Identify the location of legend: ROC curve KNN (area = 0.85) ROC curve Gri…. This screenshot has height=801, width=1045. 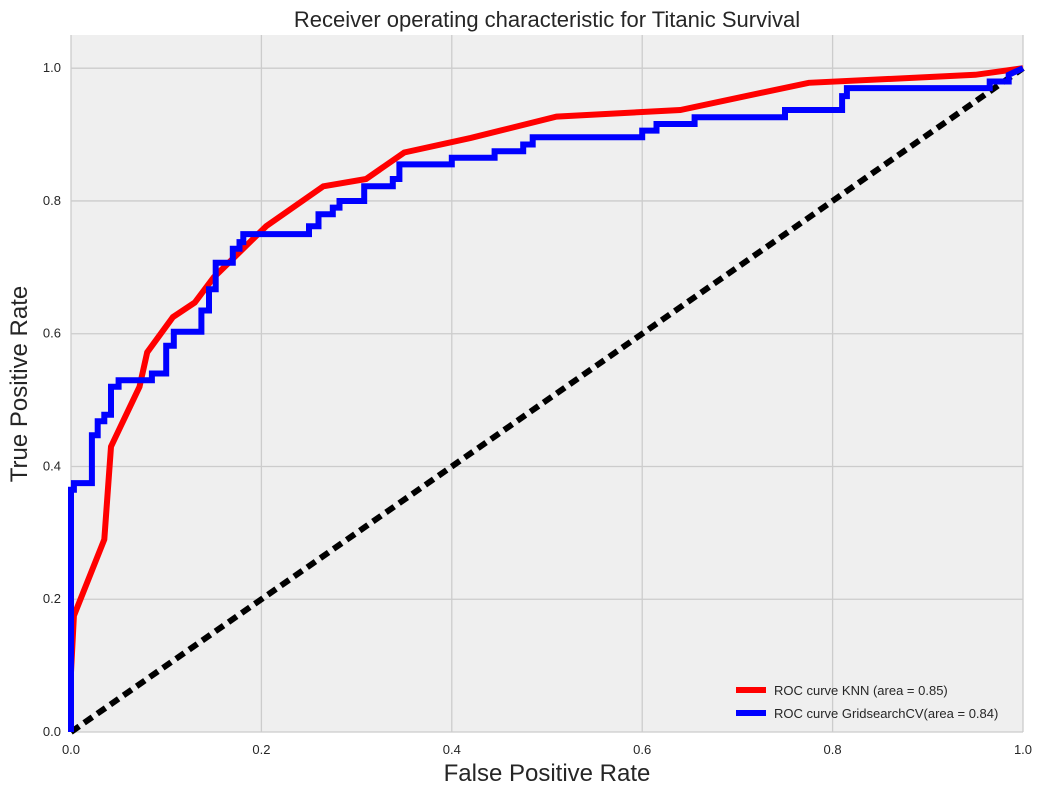
(867, 702).